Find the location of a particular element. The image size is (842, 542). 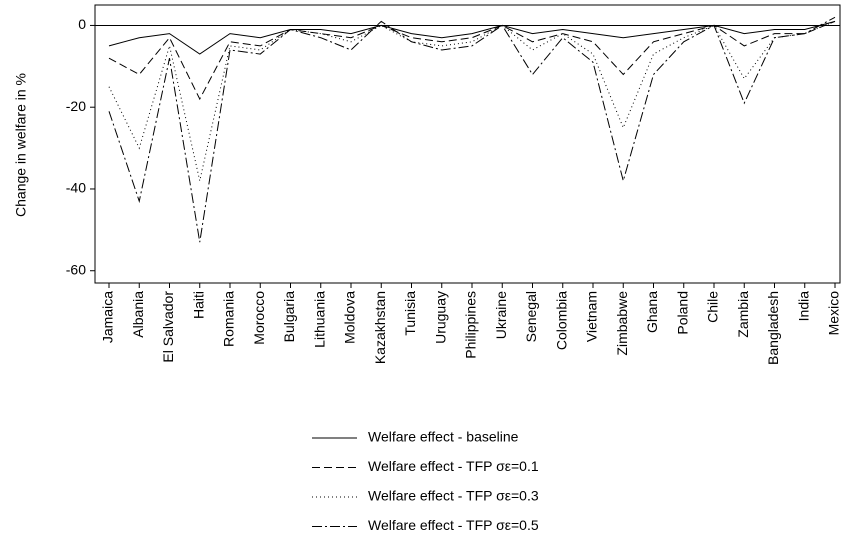

y-tick-label: 0 is located at coordinates (82, 24).